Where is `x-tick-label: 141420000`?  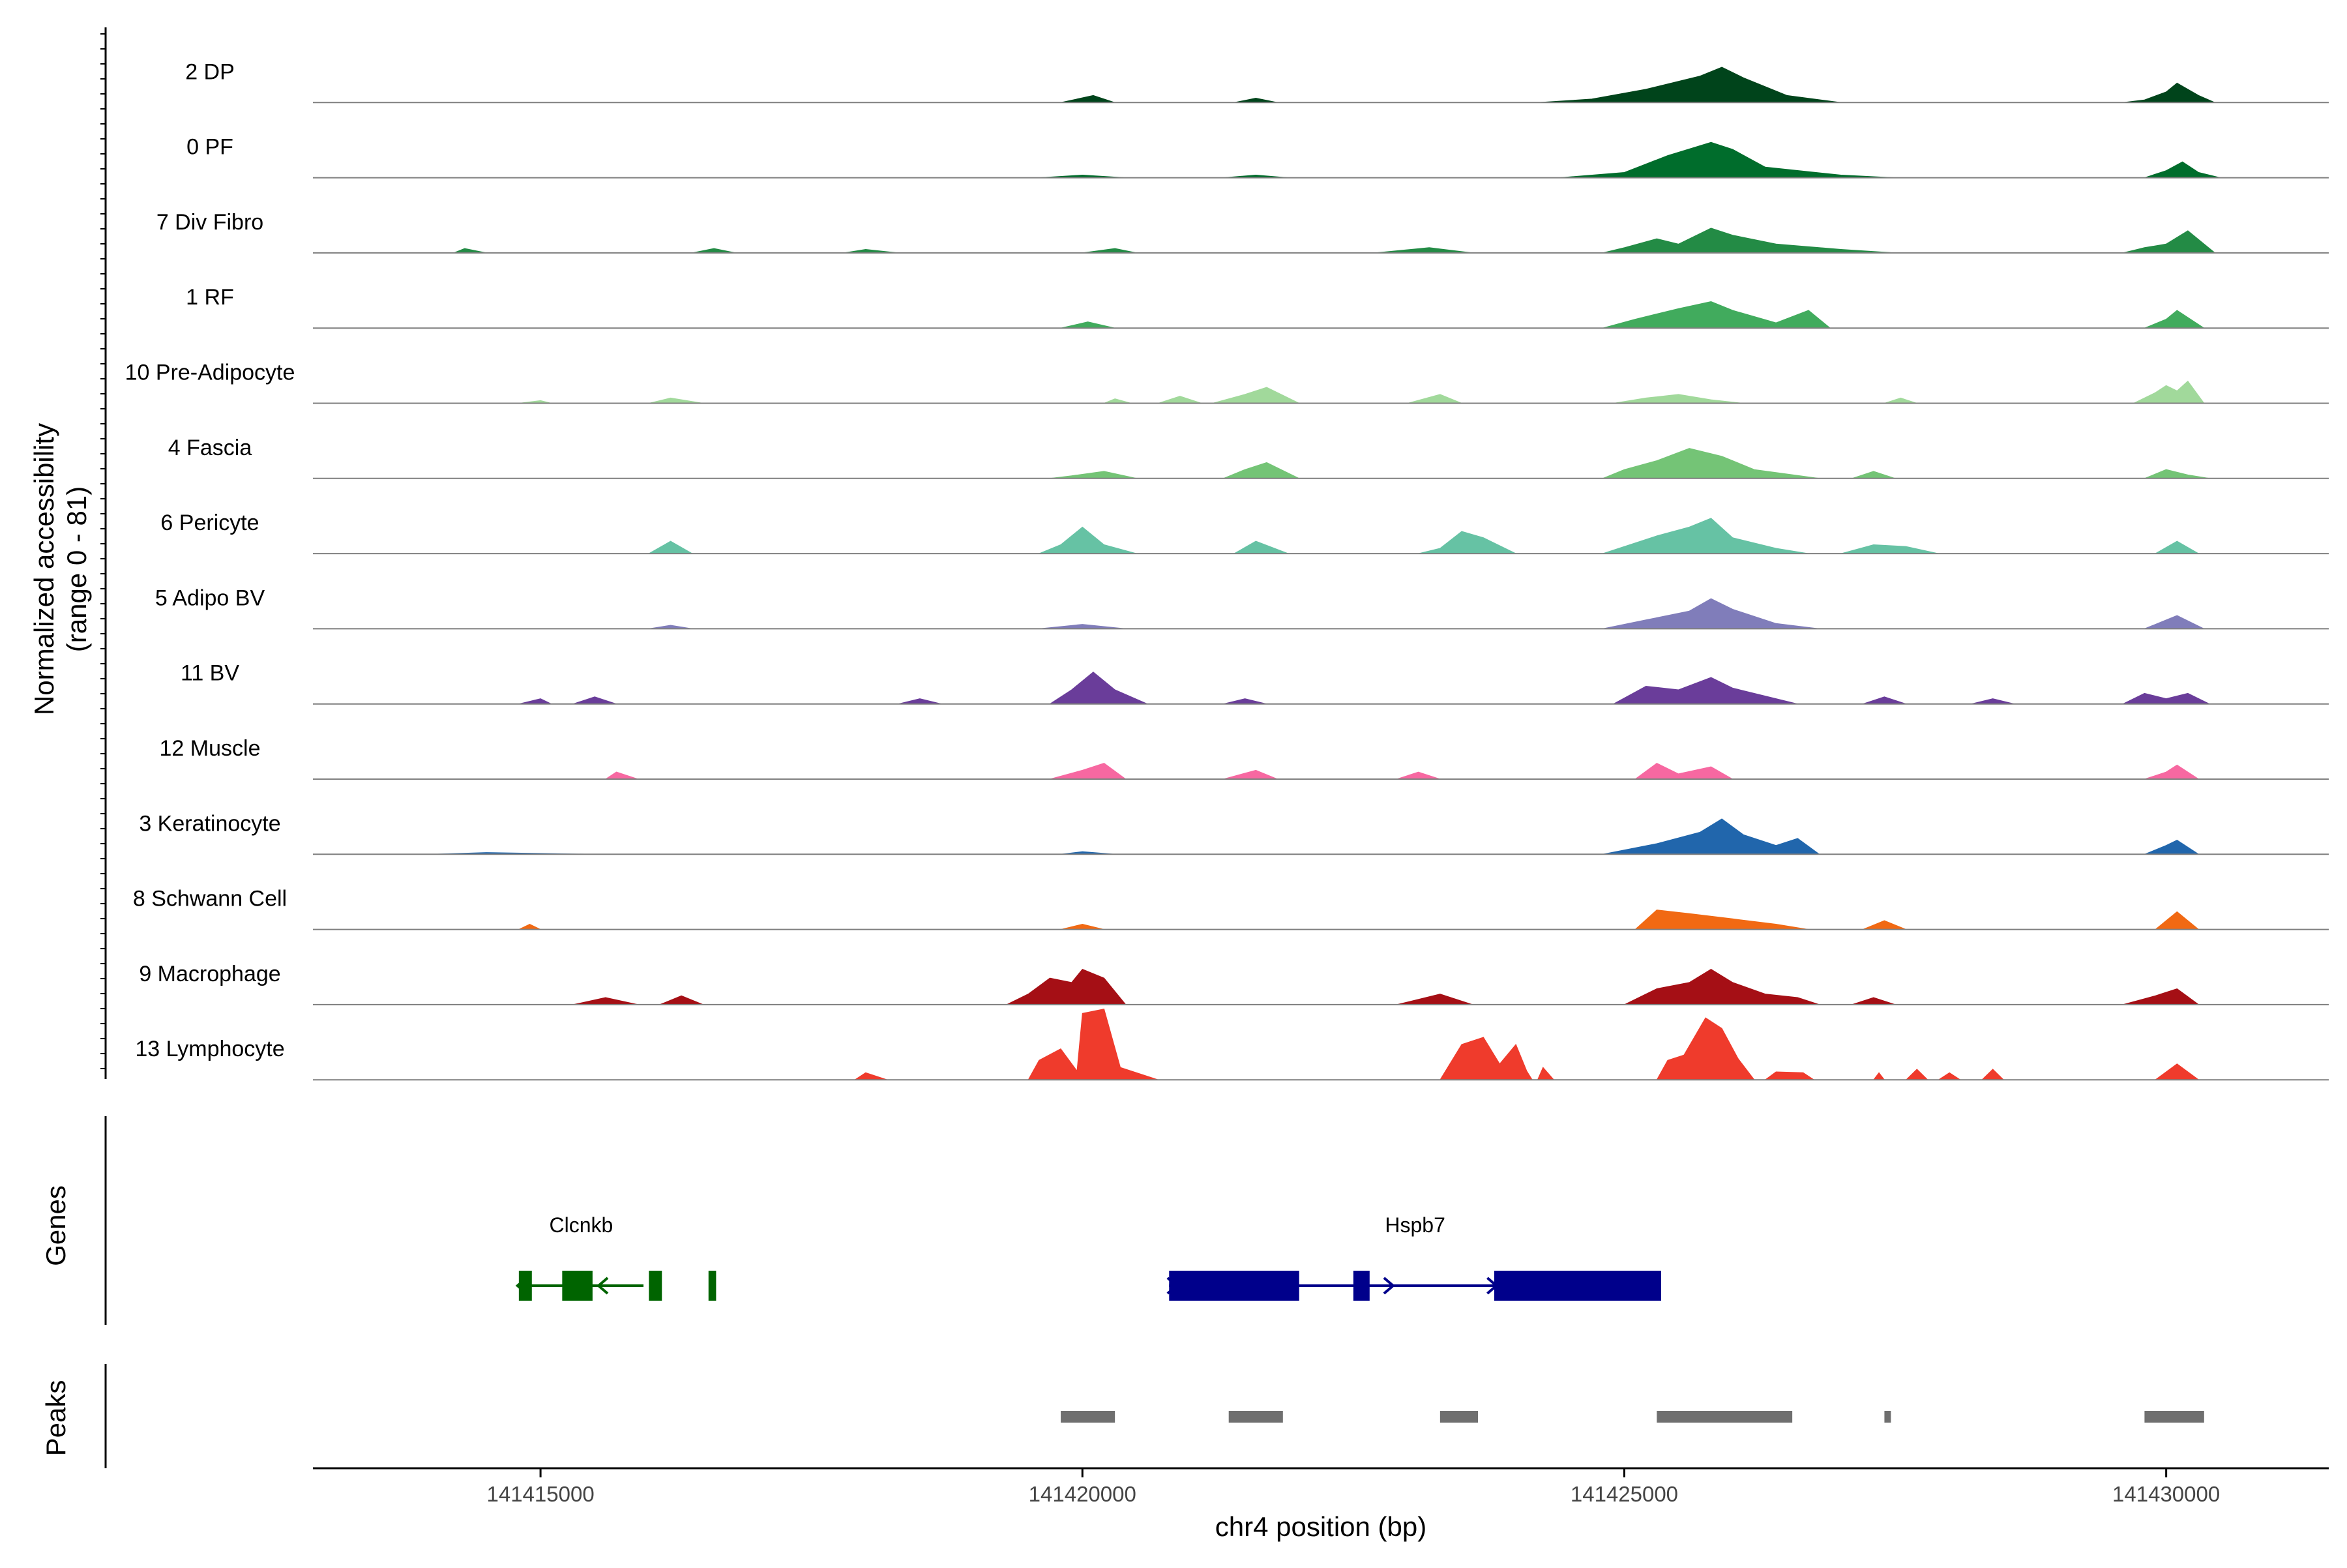 x-tick-label: 141420000 is located at coordinates (1082, 1494).